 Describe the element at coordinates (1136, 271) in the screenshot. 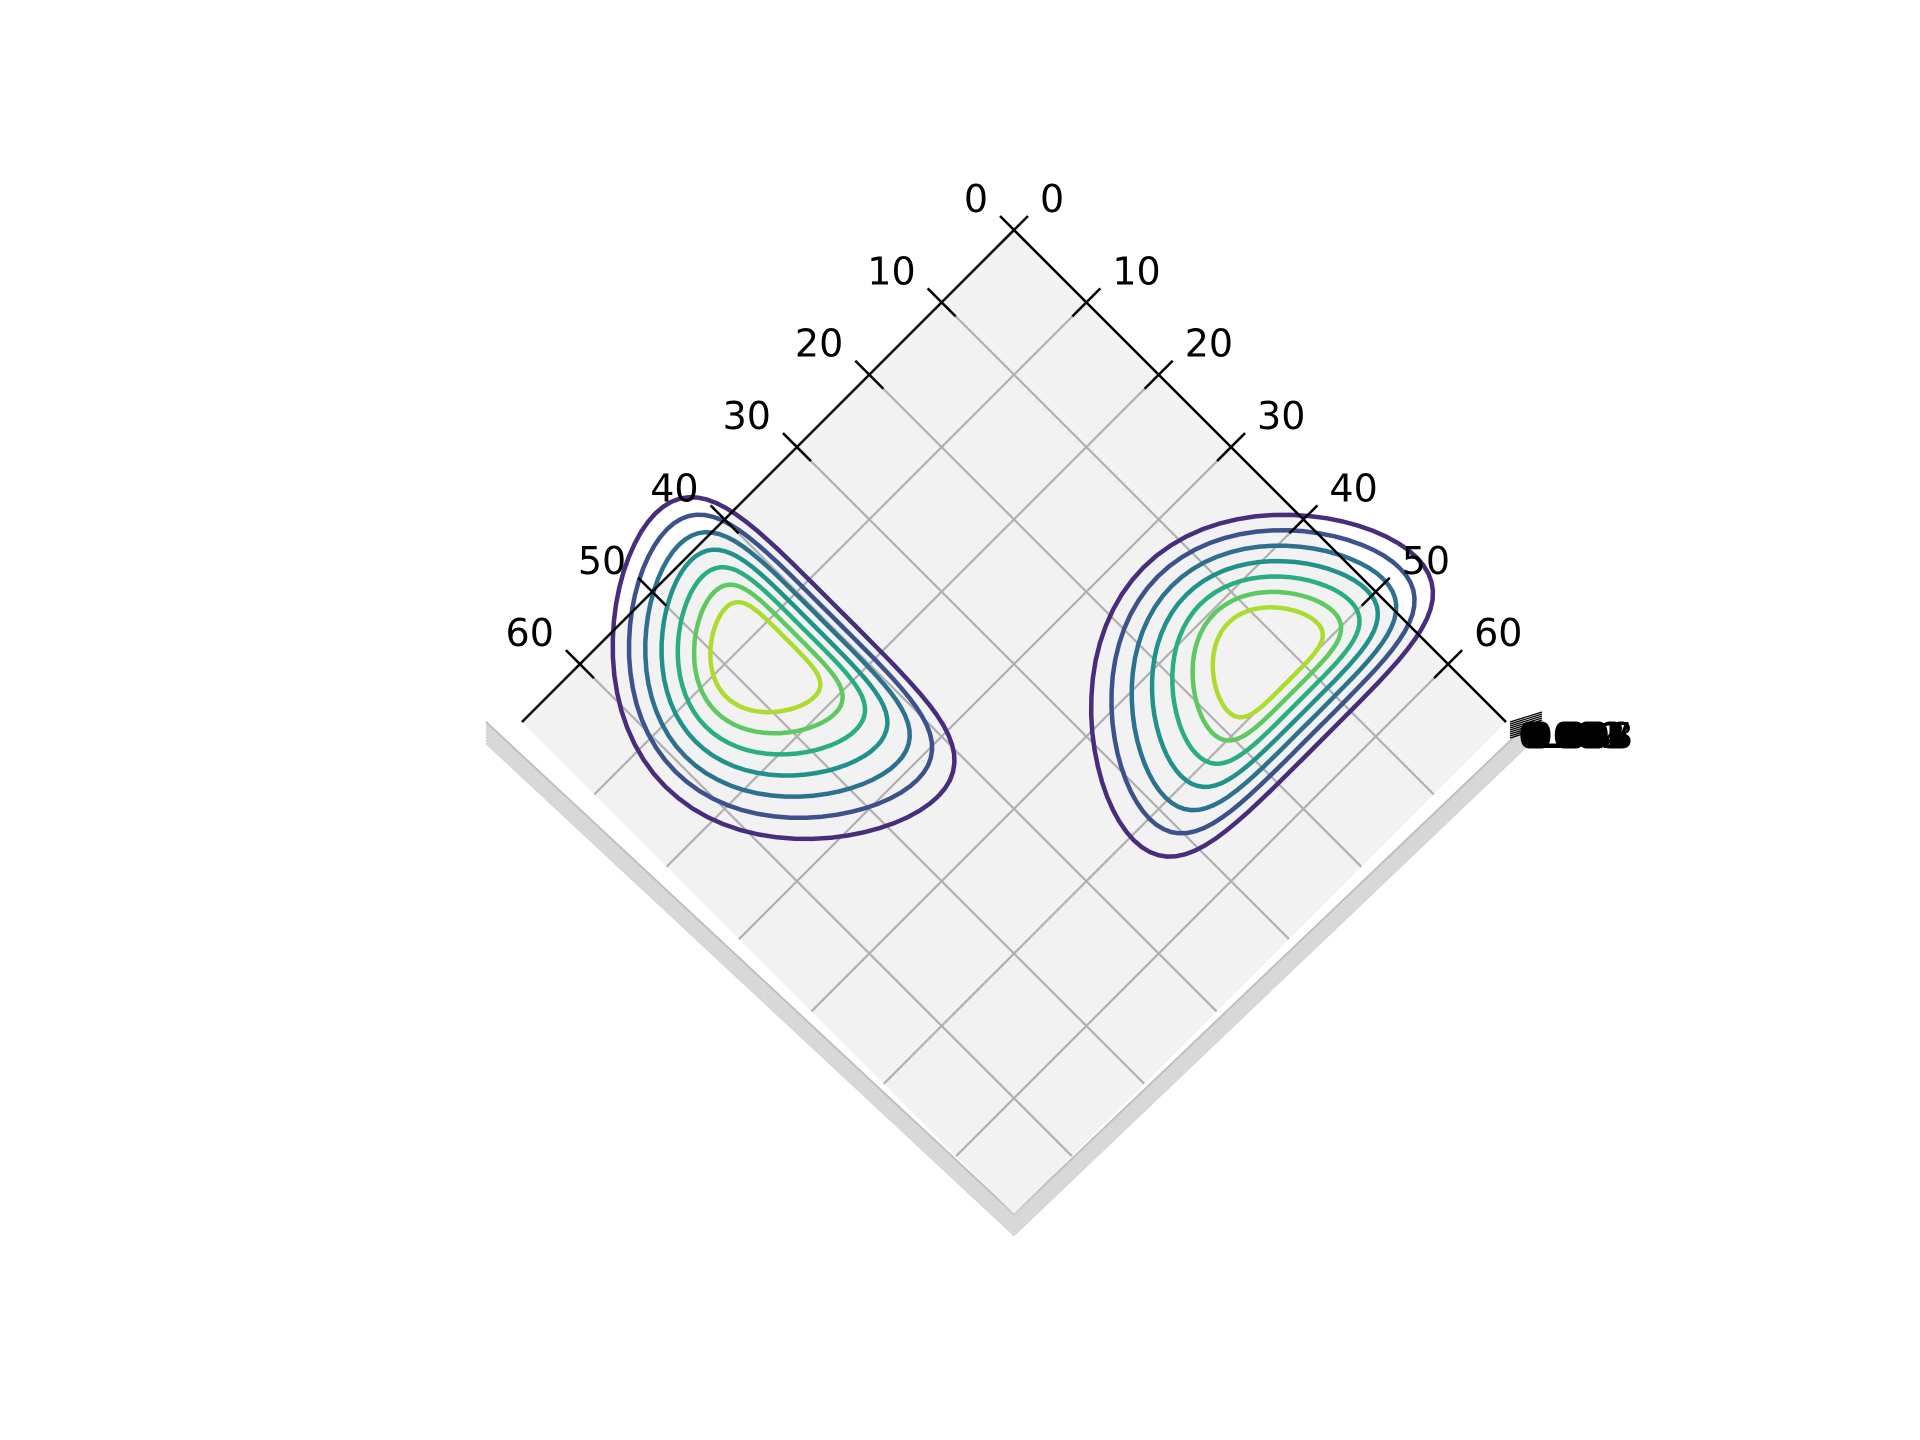

I see `right-tick-label-10: 10` at that location.